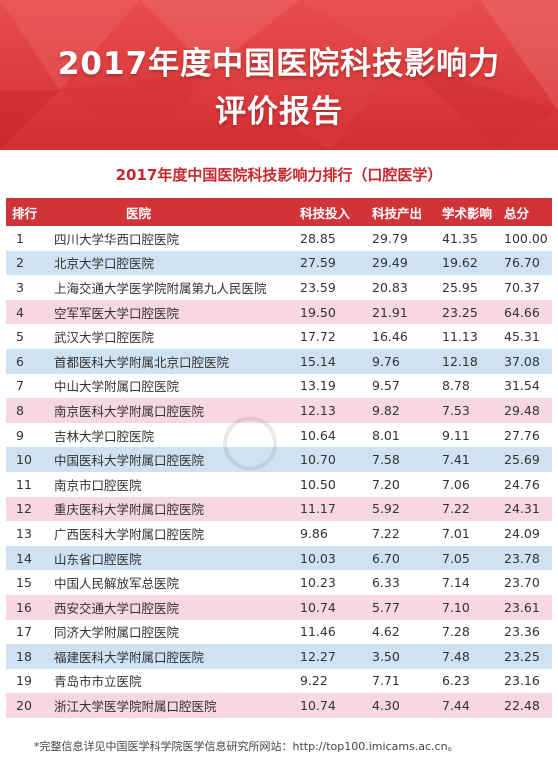 This screenshot has width=558, height=773. Describe the element at coordinates (318, 287) in the screenshot. I see `investment-cell: 23.59` at that location.